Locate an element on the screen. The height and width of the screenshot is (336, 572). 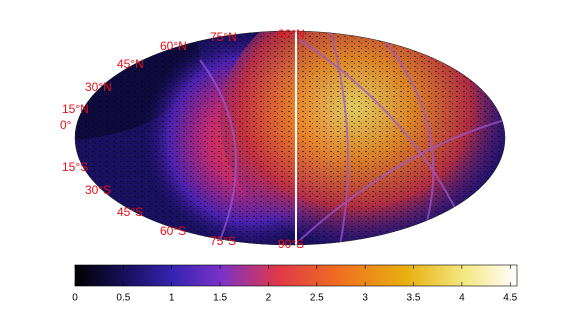
latitude-label: 30°N is located at coordinates (98, 87).